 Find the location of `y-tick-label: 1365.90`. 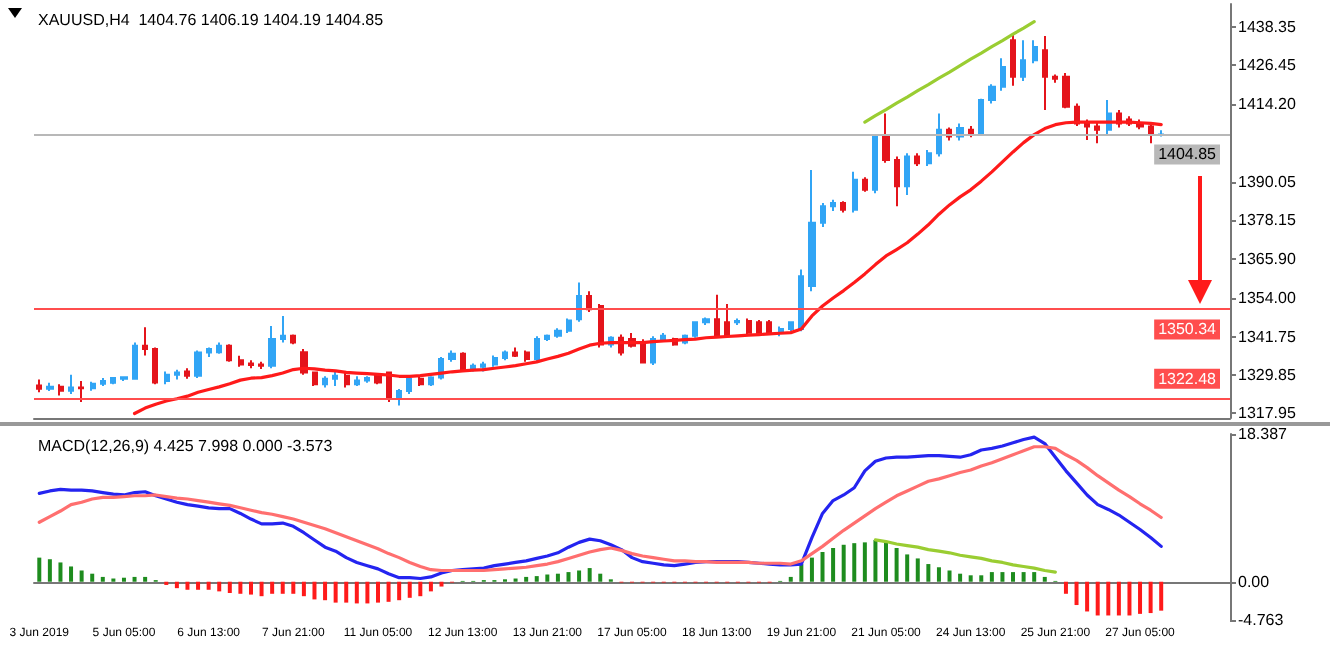

y-tick-label: 1365.90 is located at coordinates (1267, 259).